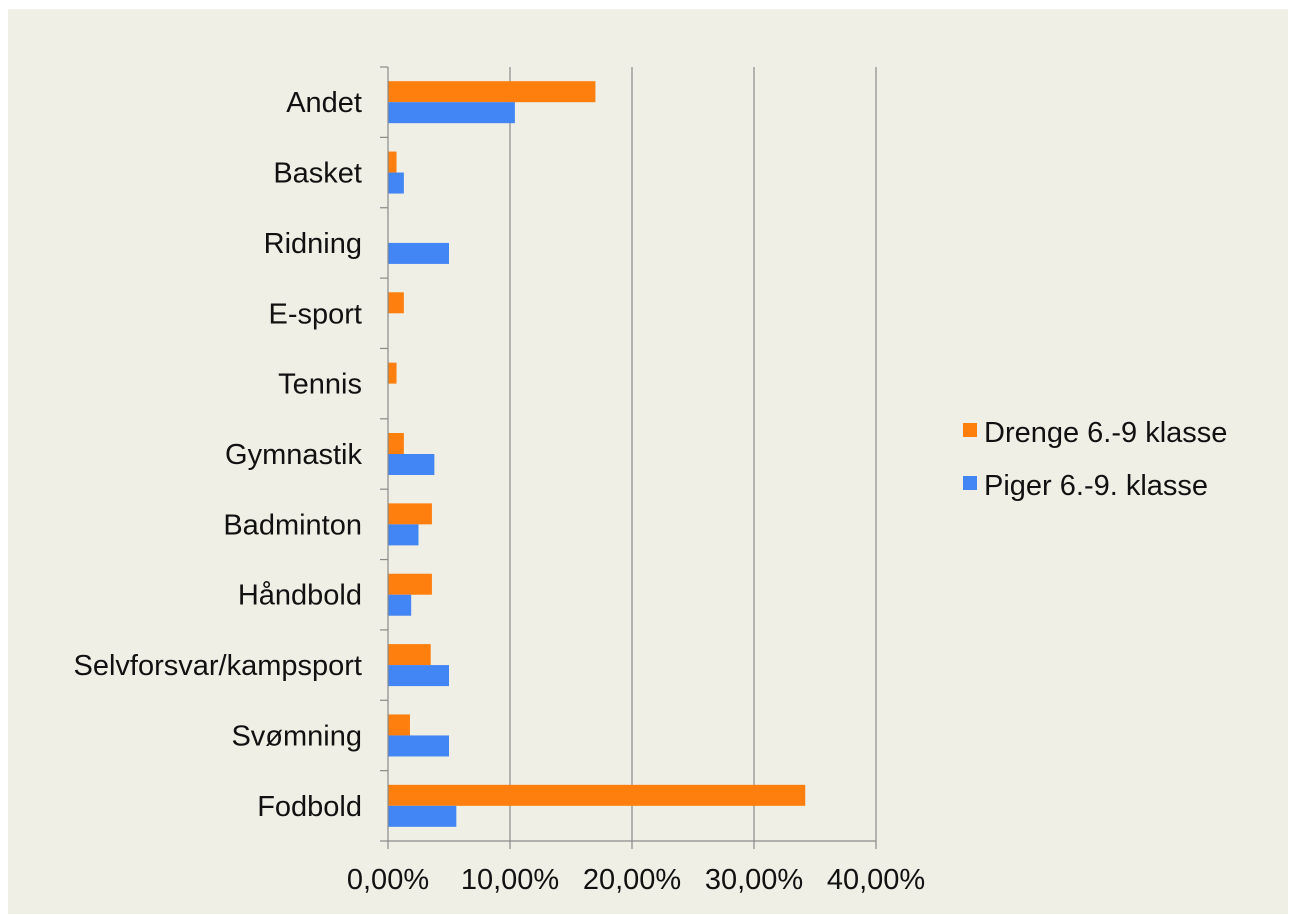  I want to click on category-label: Fodbold, so click(309, 807).